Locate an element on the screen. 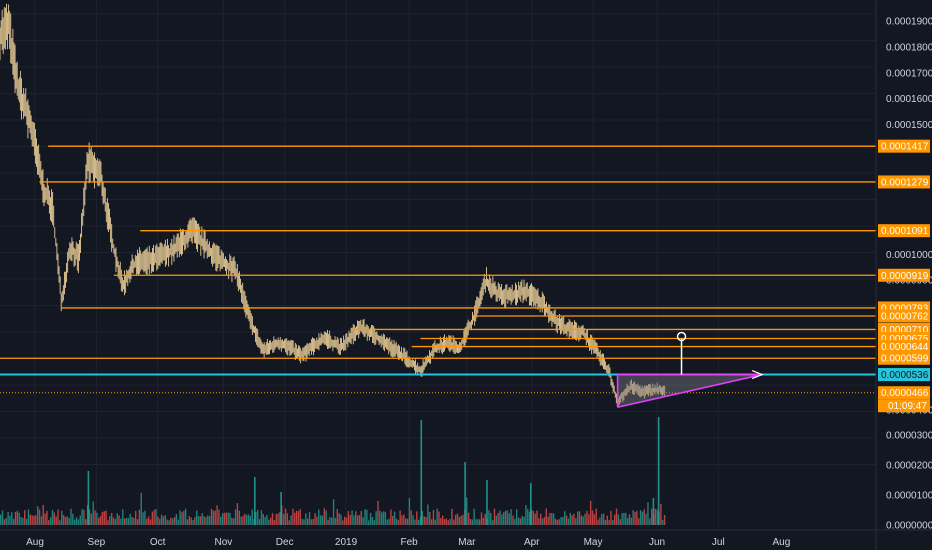  price-tick-label: 0.0001800 is located at coordinates (909, 47).